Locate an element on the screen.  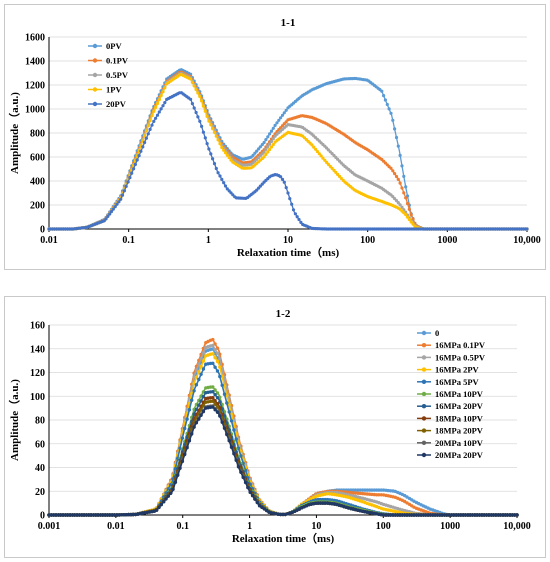
chart2-x-tick-label: 1 is located at coordinates (249, 526).